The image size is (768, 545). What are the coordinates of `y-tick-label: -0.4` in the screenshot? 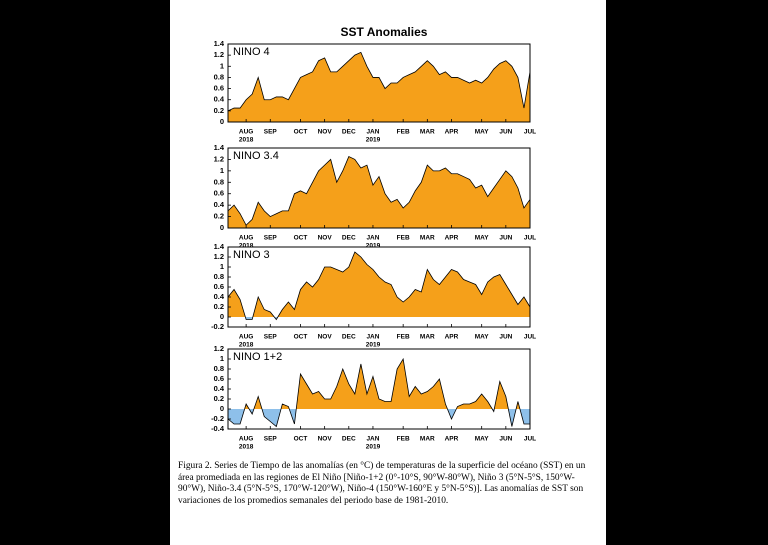 It's located at (218, 428).